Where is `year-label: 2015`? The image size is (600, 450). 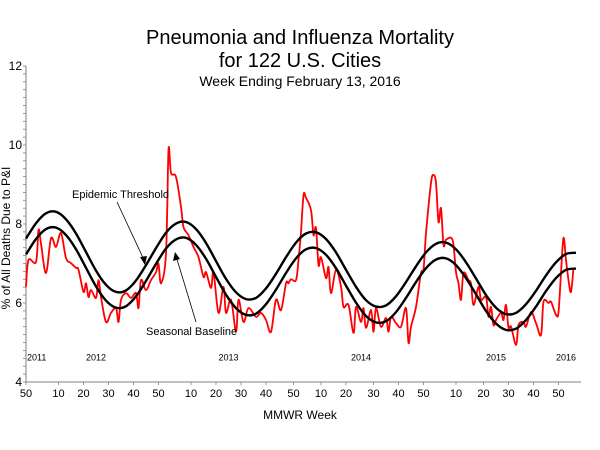 year-label: 2015 is located at coordinates (496, 357).